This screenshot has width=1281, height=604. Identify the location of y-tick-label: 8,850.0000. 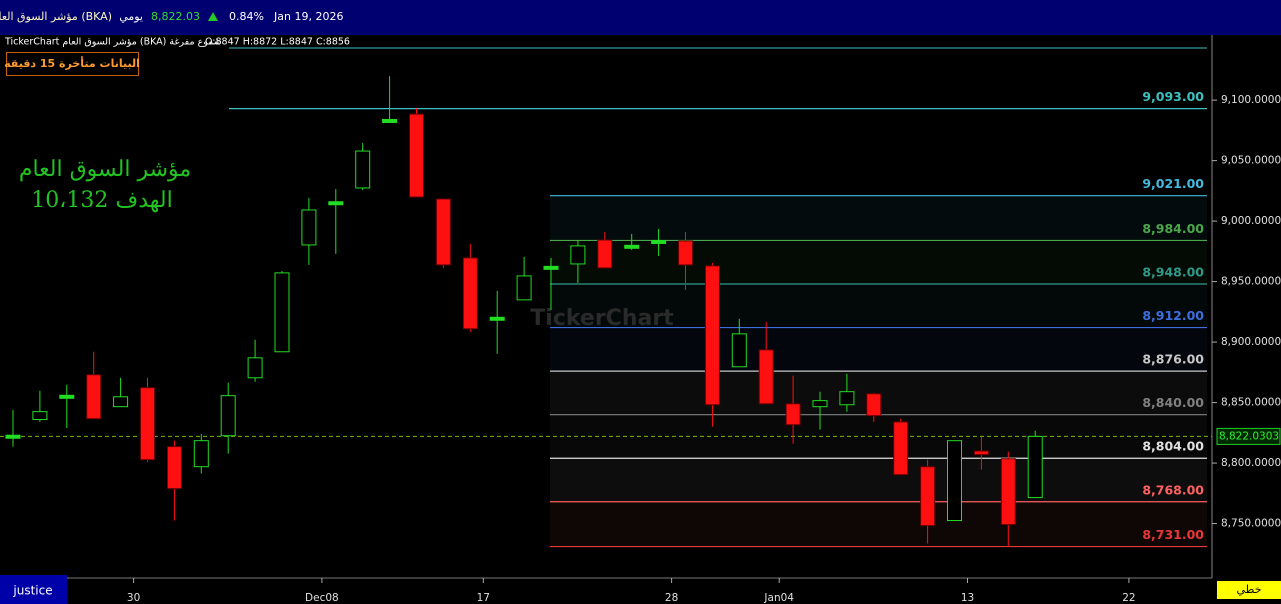
(1251, 403).